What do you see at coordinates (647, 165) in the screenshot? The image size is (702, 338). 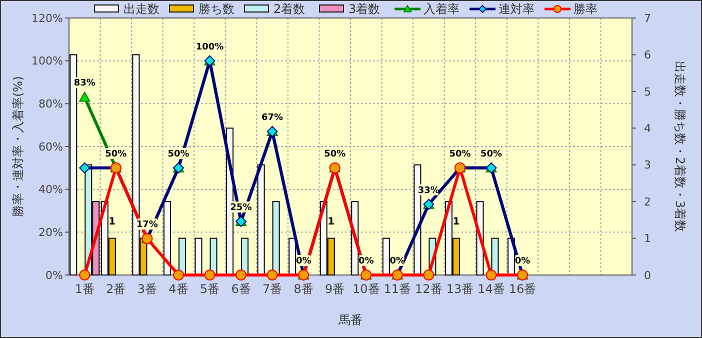 I see `y2-tick-label: 3` at bounding box center [647, 165].